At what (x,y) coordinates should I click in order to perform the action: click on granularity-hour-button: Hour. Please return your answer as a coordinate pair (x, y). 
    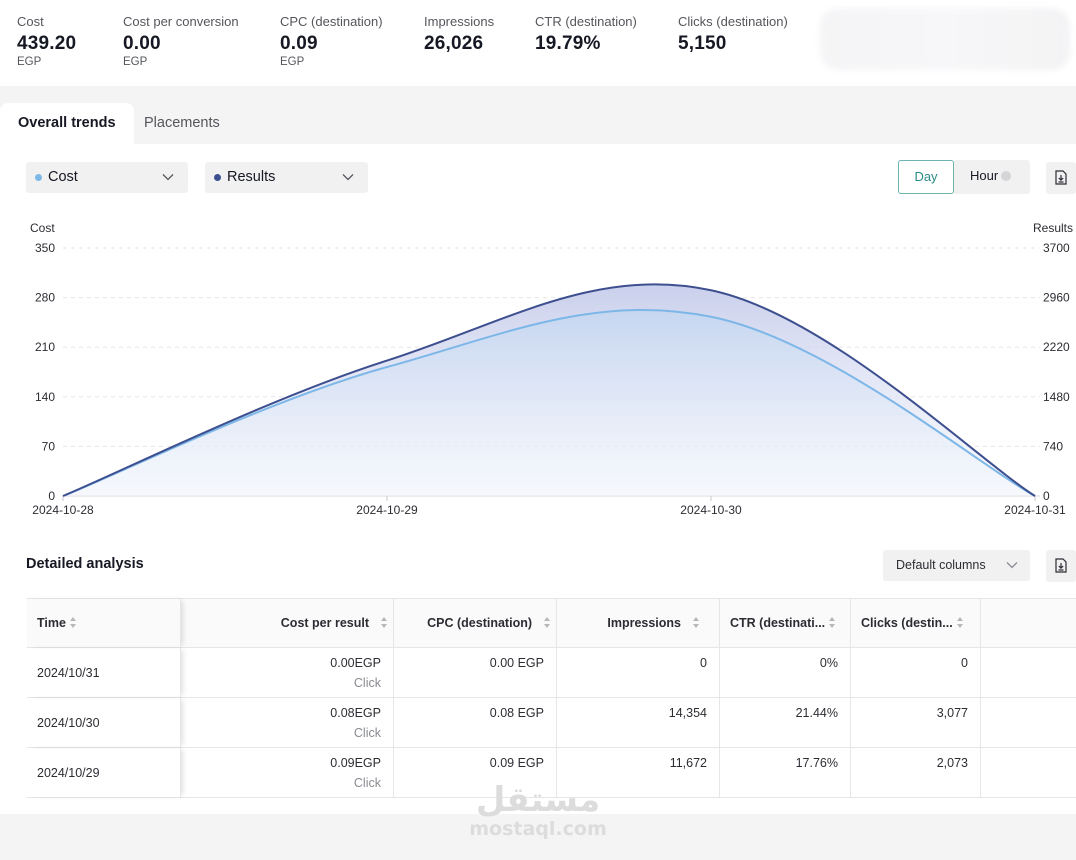
    Looking at the image, I should click on (992, 177).